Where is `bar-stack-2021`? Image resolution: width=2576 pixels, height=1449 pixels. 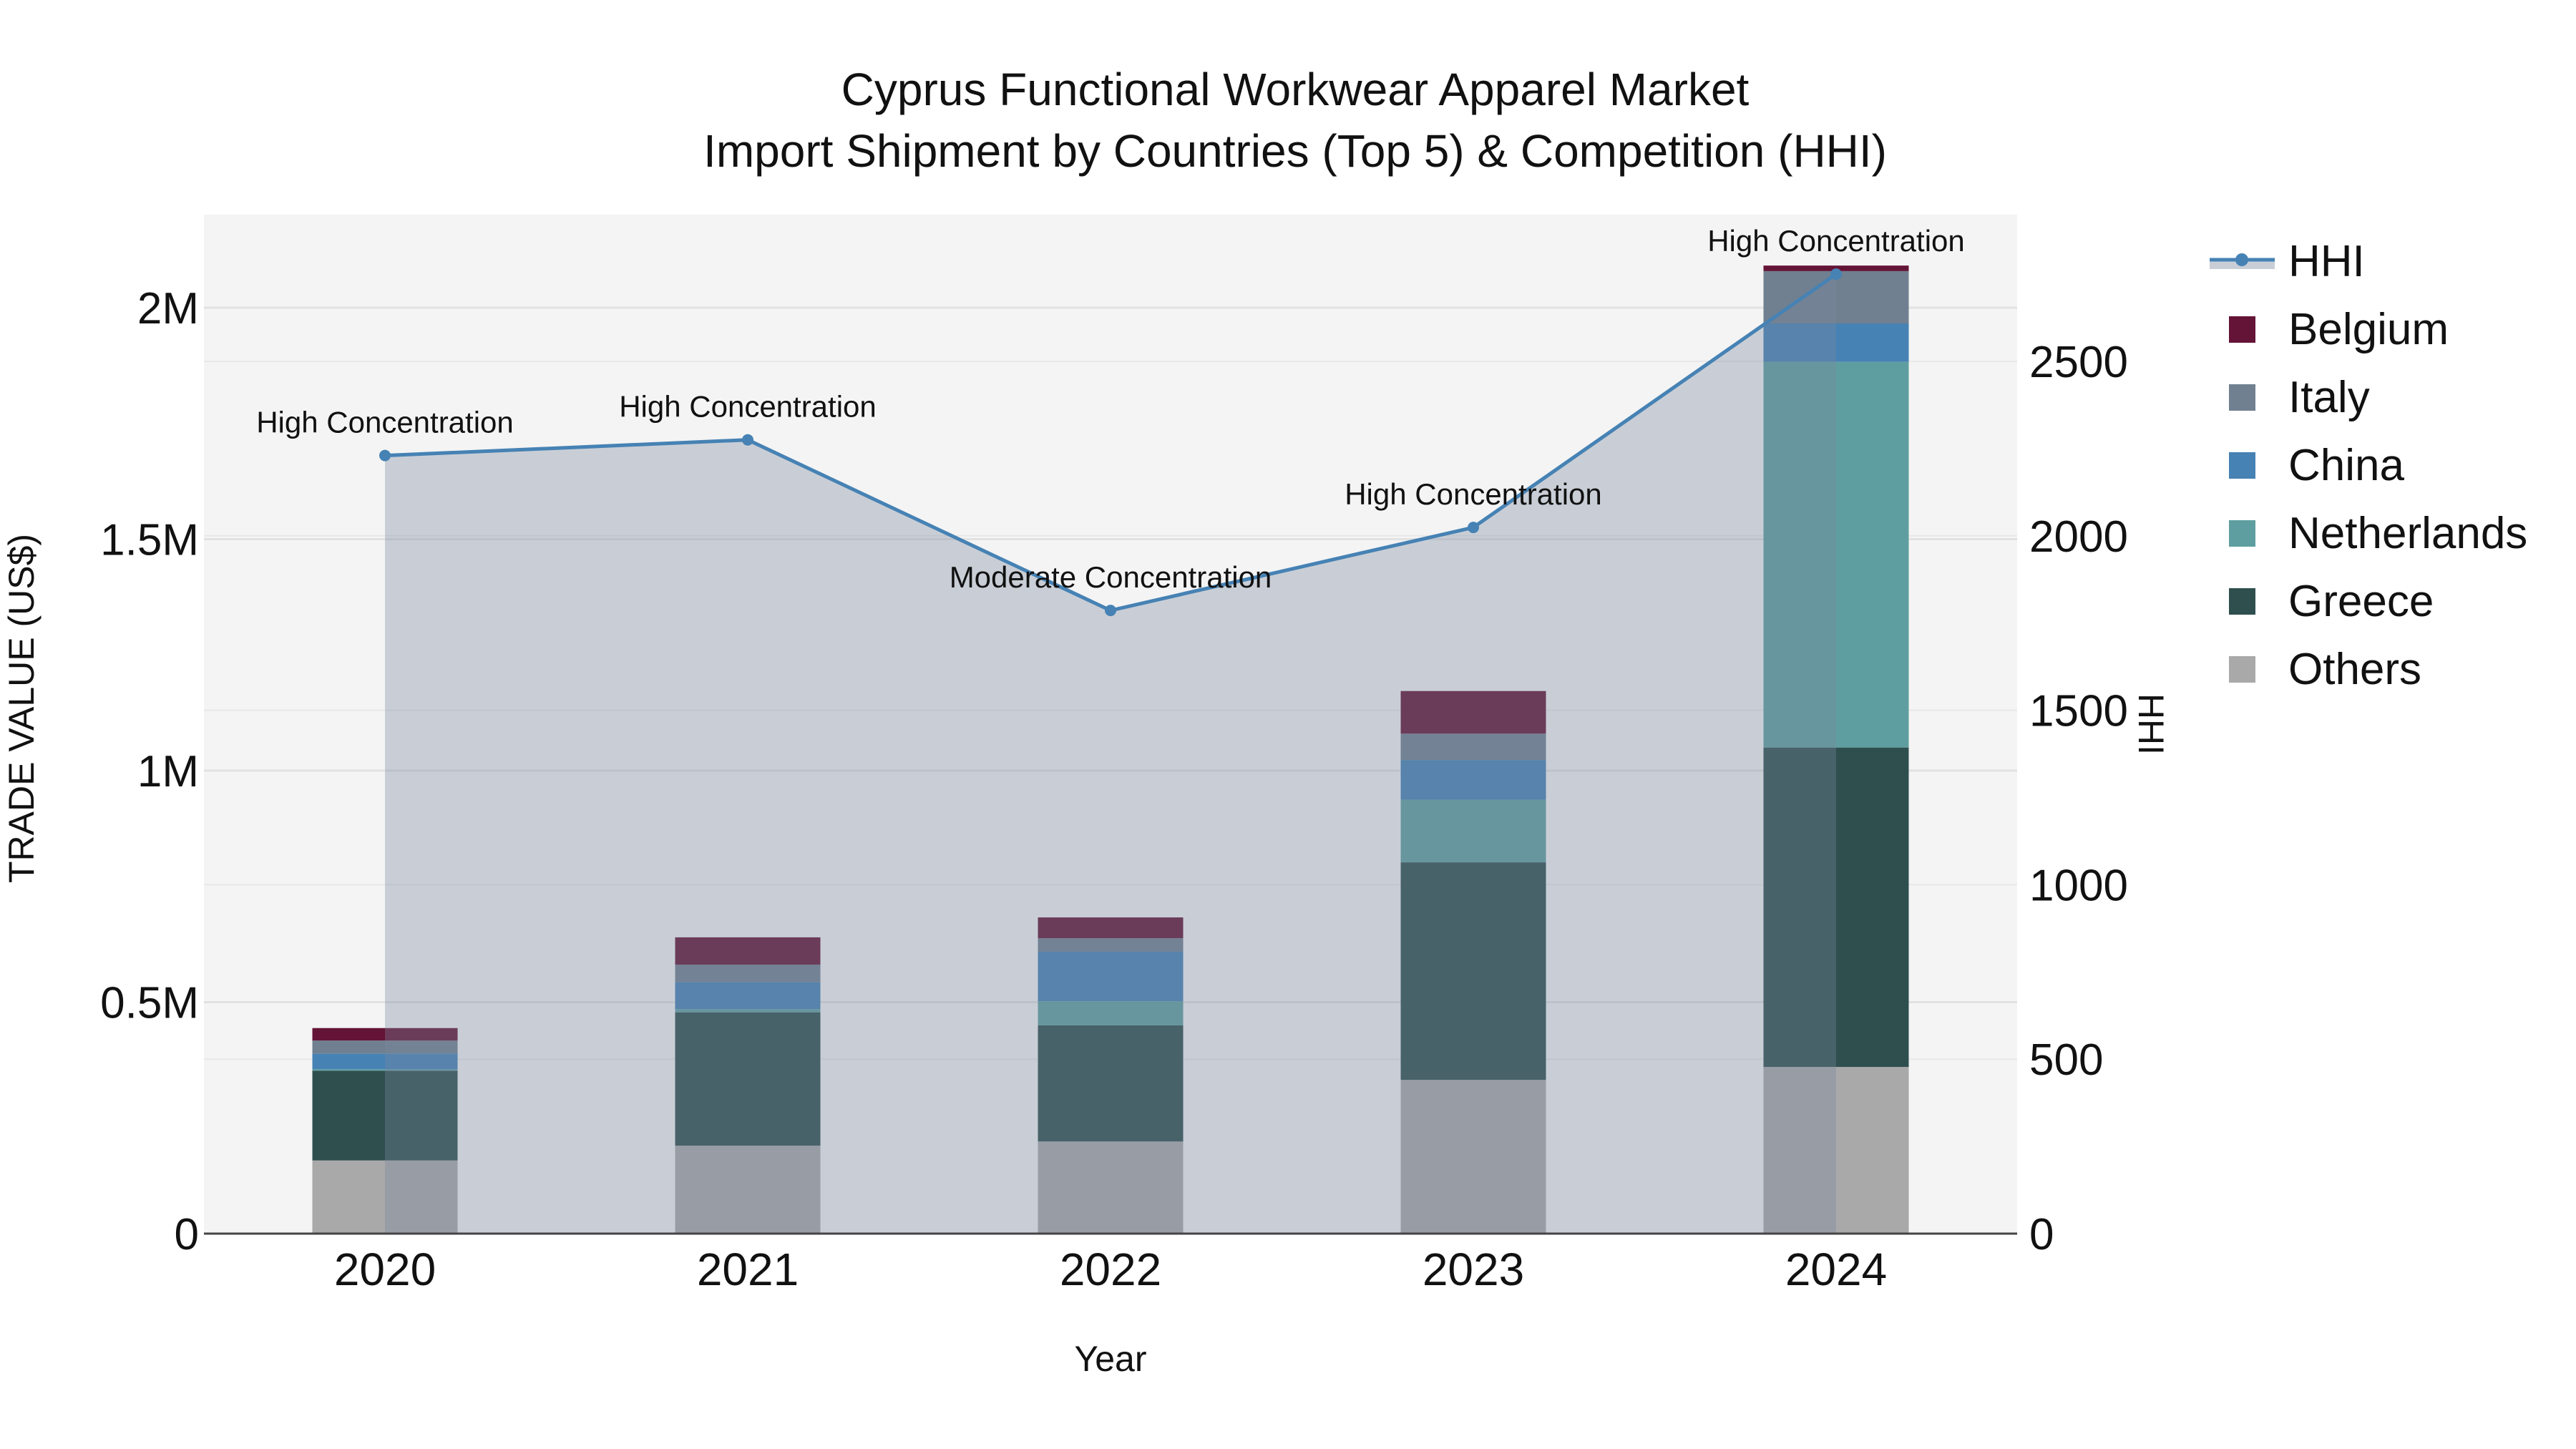 bar-stack-2021 is located at coordinates (748, 1085).